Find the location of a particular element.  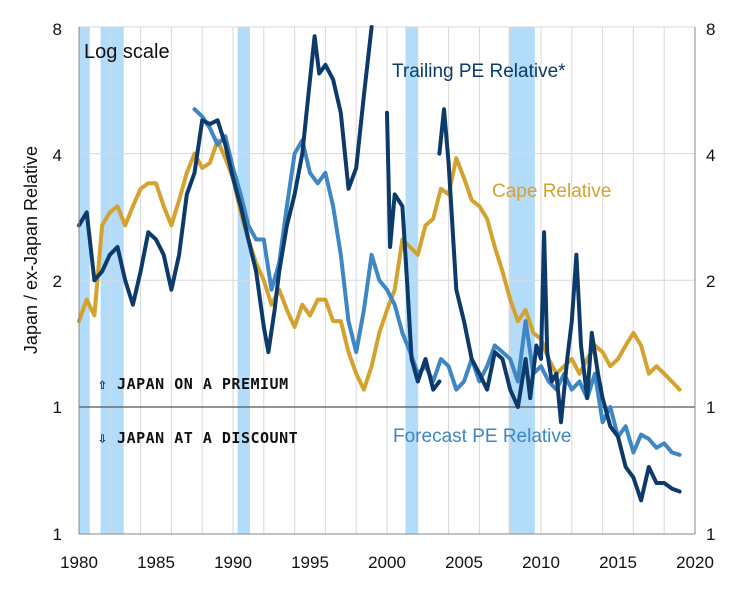

y-tick-label-right: 2 is located at coordinates (710, 281).